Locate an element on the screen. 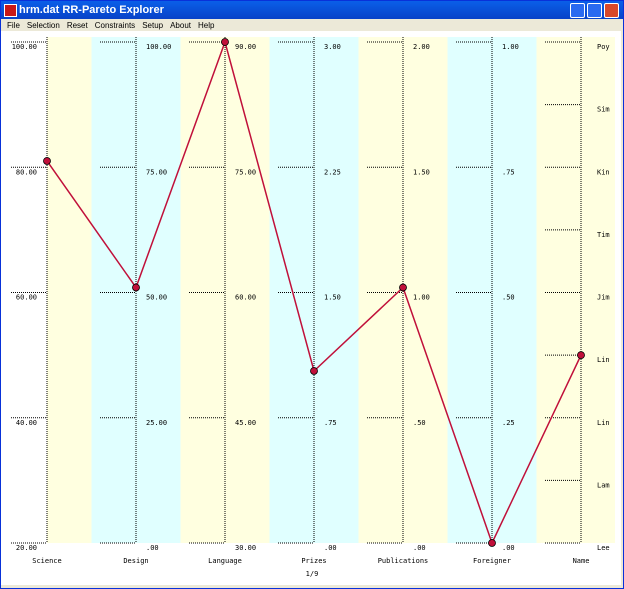 This screenshot has width=624, height=589. tick-label: 90.00 is located at coordinates (245, 47).